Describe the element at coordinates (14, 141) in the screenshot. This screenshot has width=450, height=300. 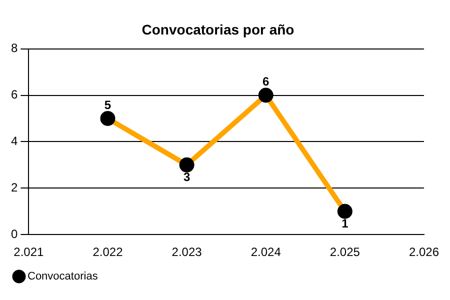
I see `y-tick-label: 4` at that location.